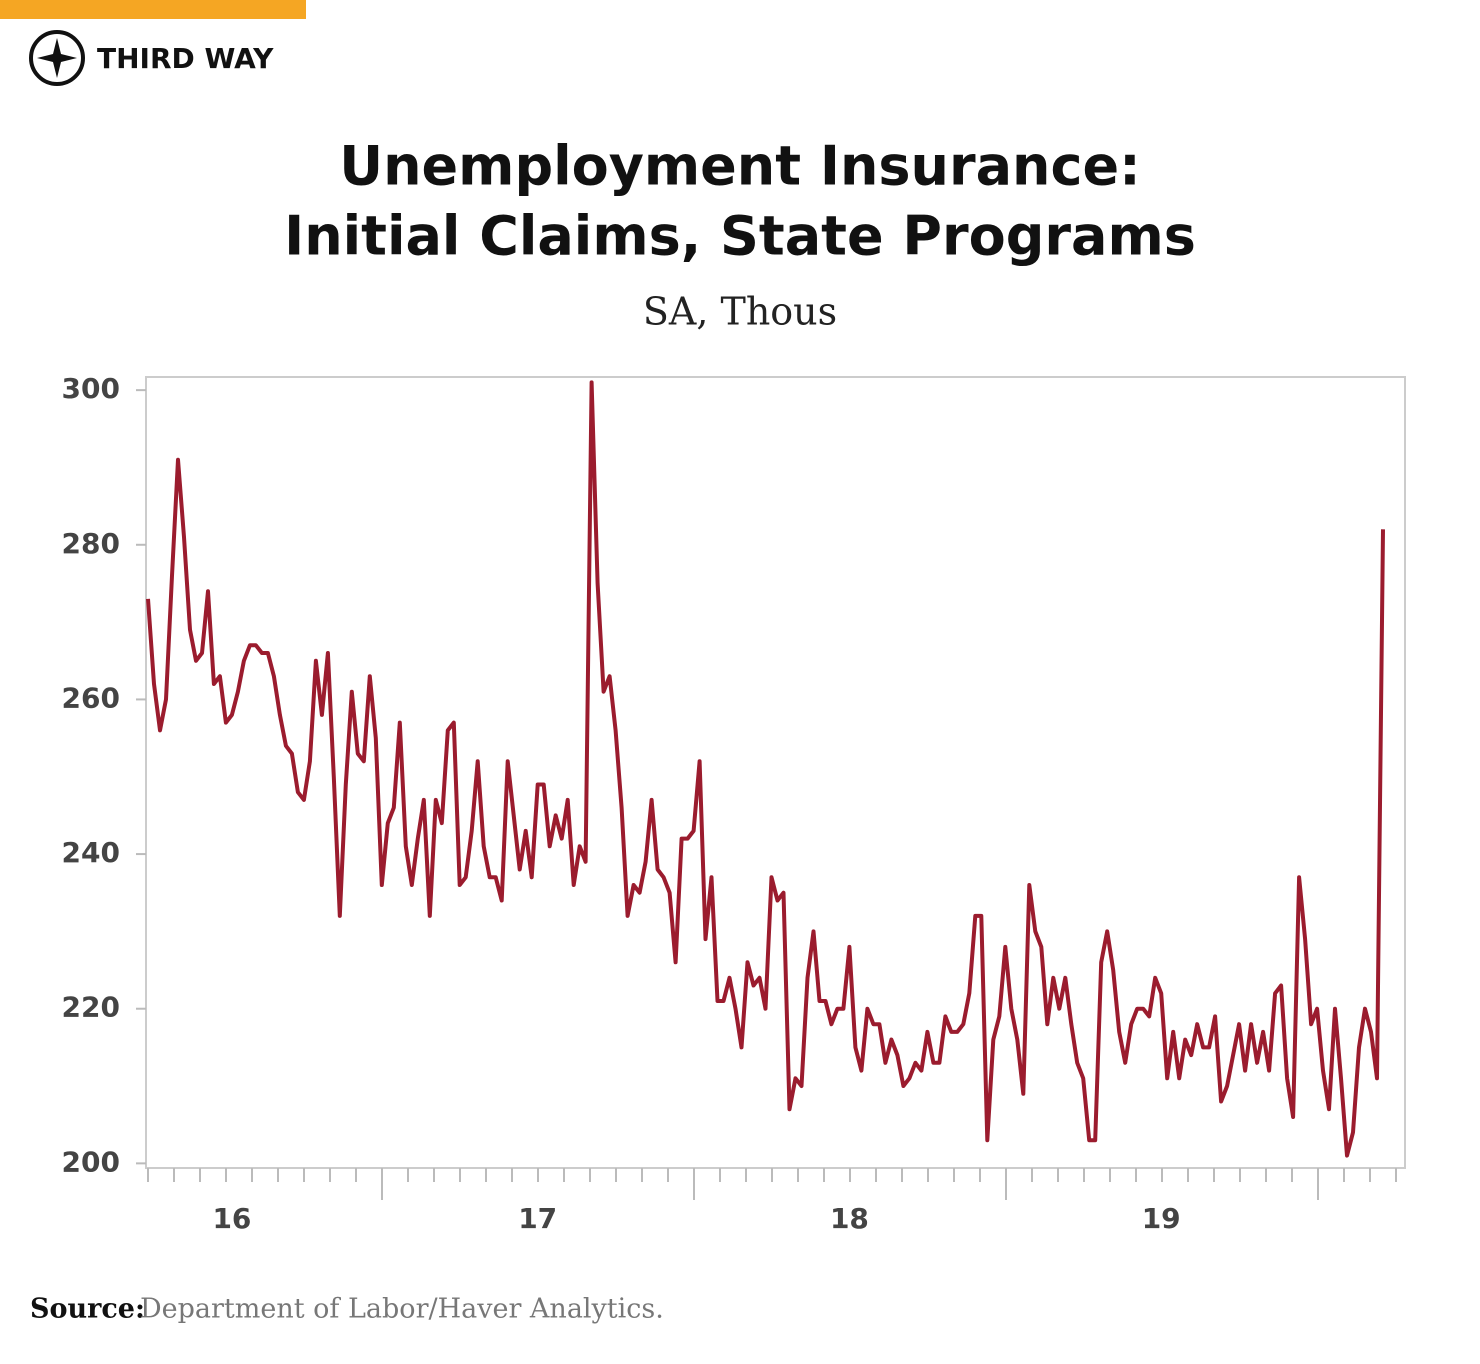 This screenshot has height=1364, width=1480. What do you see at coordinates (91, 697) in the screenshot?
I see `y-tick-label: 260` at bounding box center [91, 697].